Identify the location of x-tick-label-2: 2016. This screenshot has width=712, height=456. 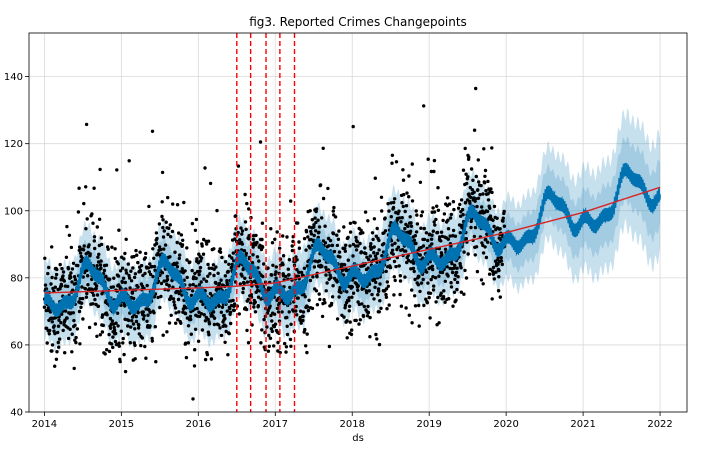
(198, 424).